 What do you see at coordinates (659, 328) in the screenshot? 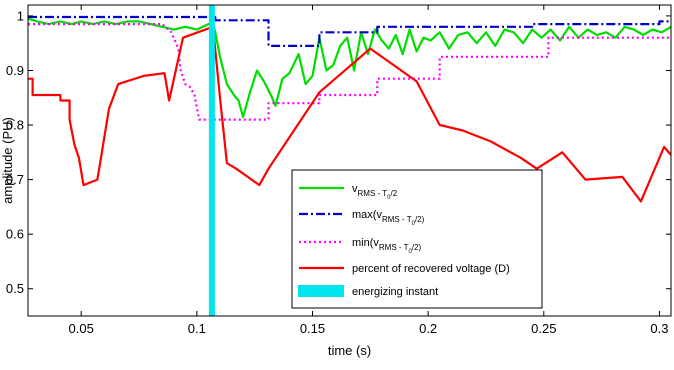
I see `x-tick-label: 0.3` at bounding box center [659, 328].